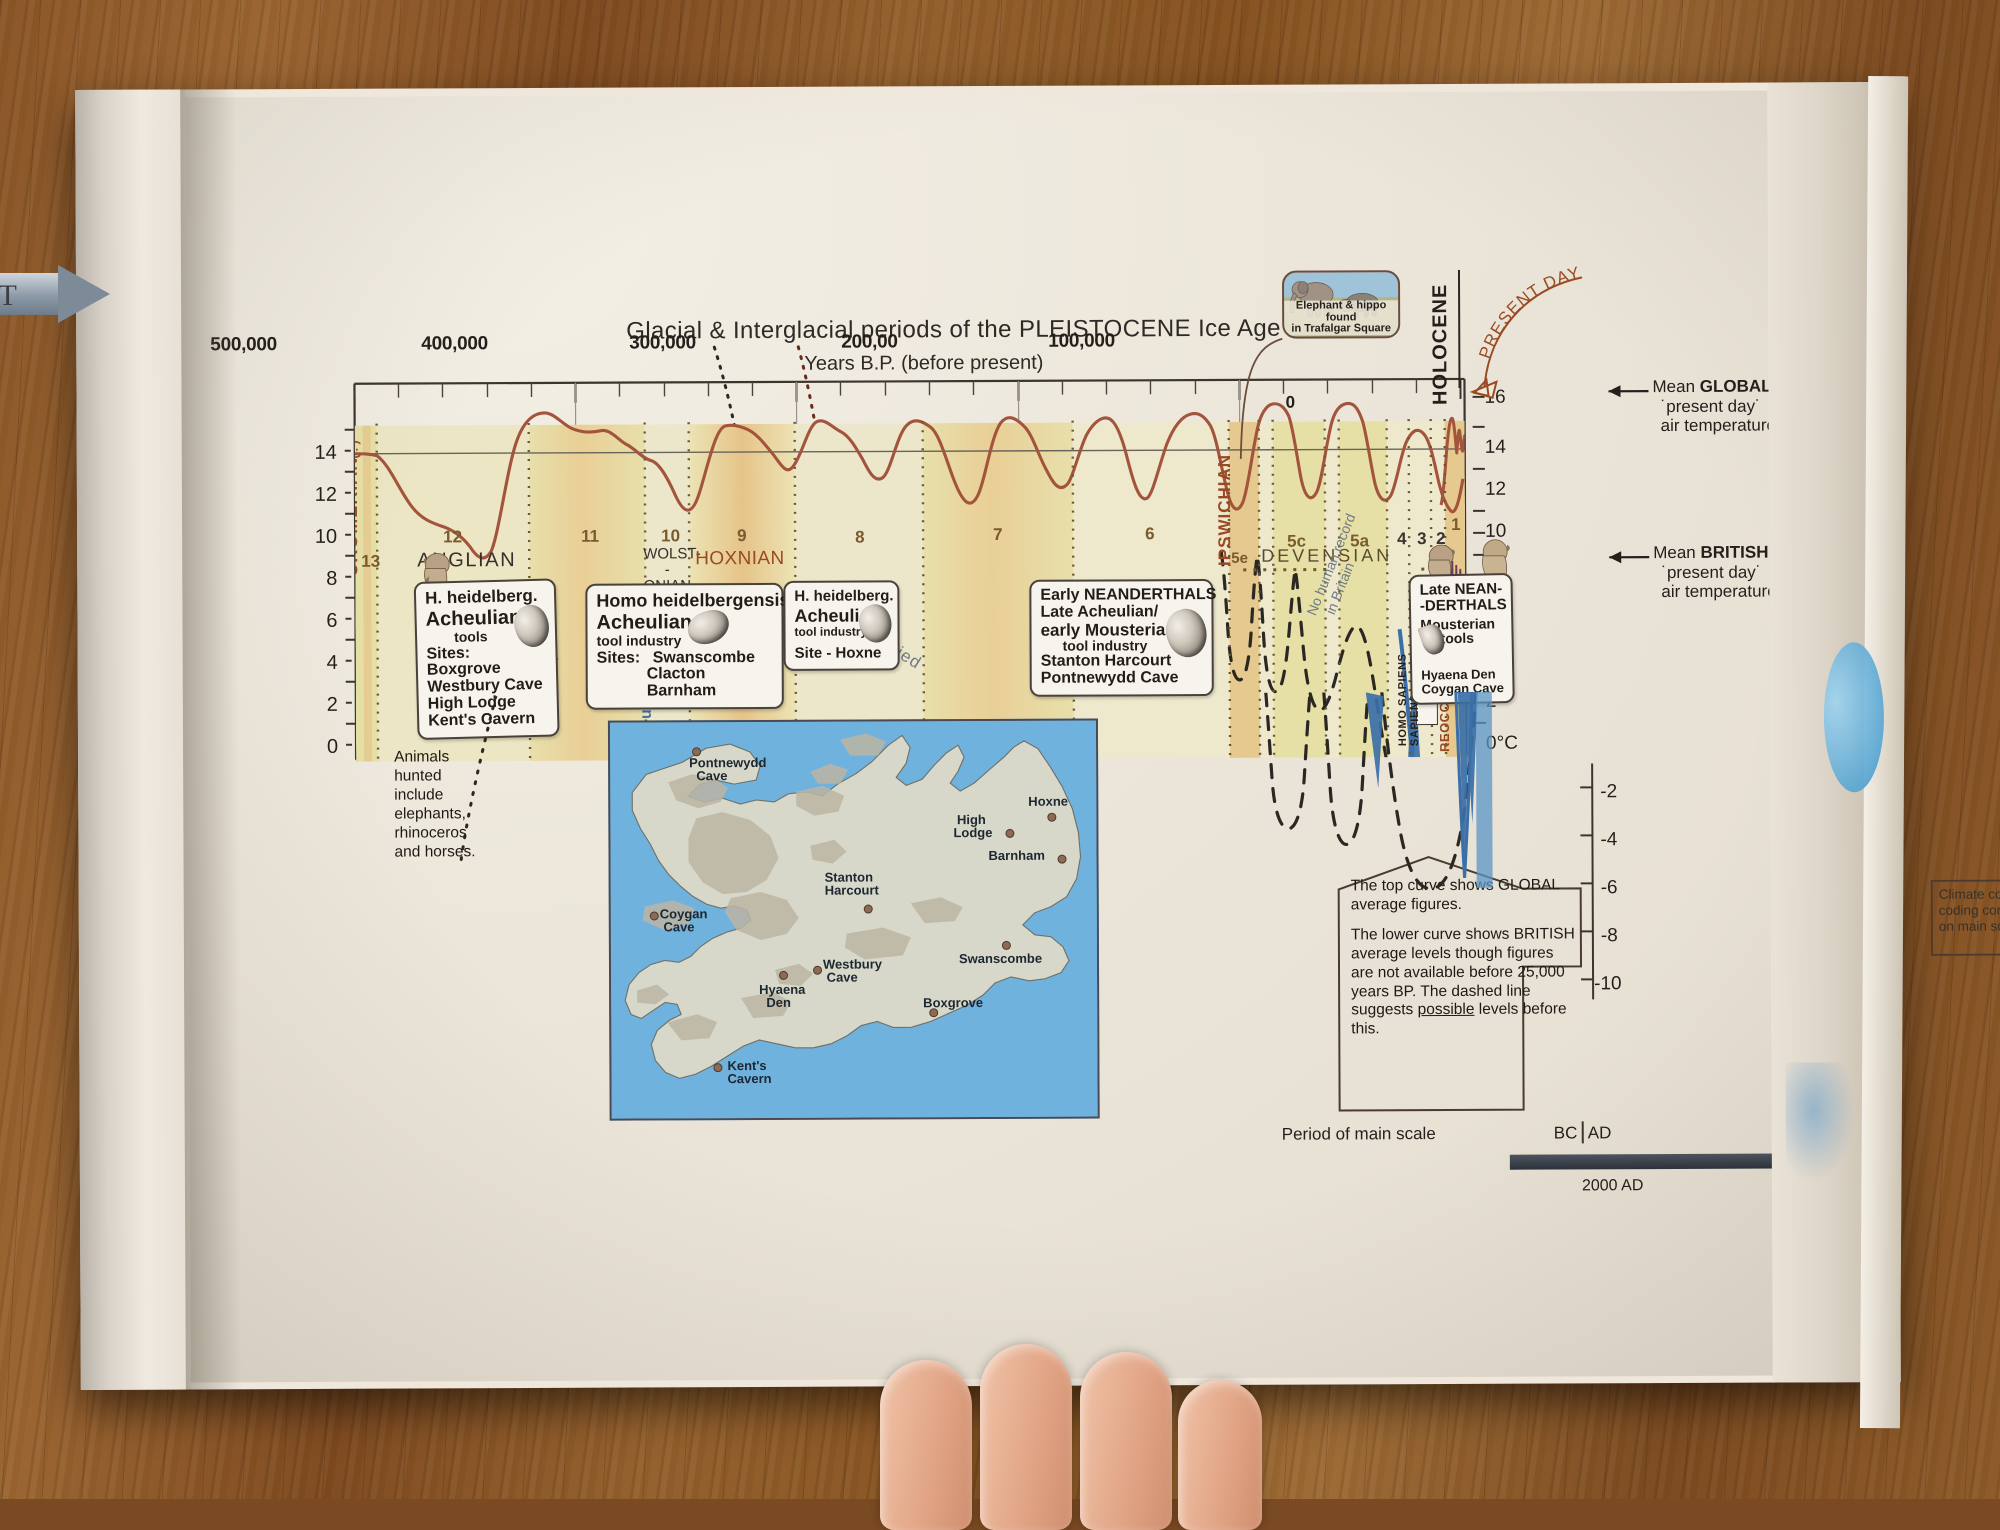 This screenshot has width=2000, height=1530. What do you see at coordinates (619, 657) in the screenshot?
I see `box2-sites-label: Sites:` at bounding box center [619, 657].